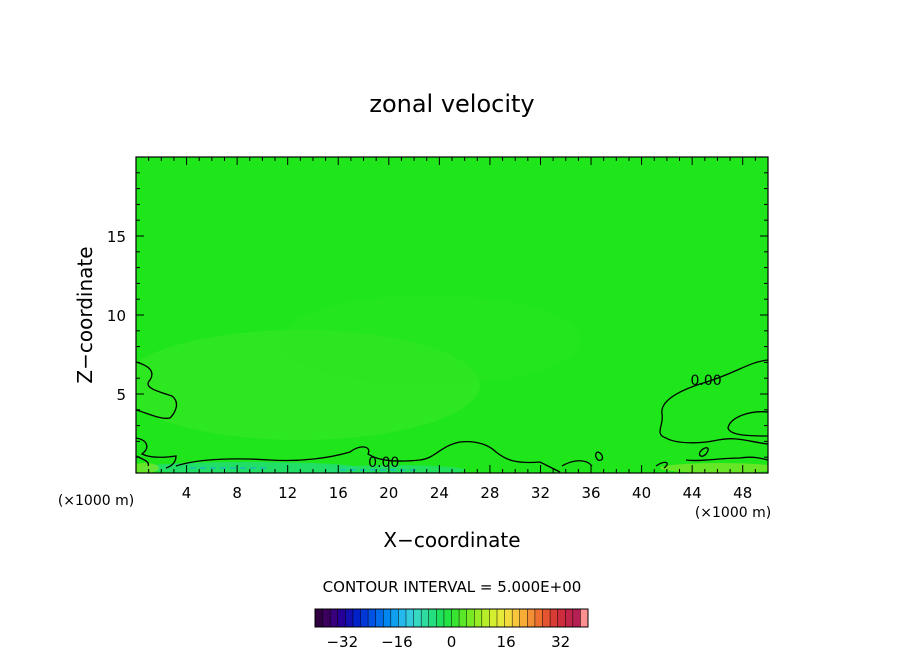 The image size is (904, 654). I want to click on colorbar-tick-label: 32, so click(560, 642).